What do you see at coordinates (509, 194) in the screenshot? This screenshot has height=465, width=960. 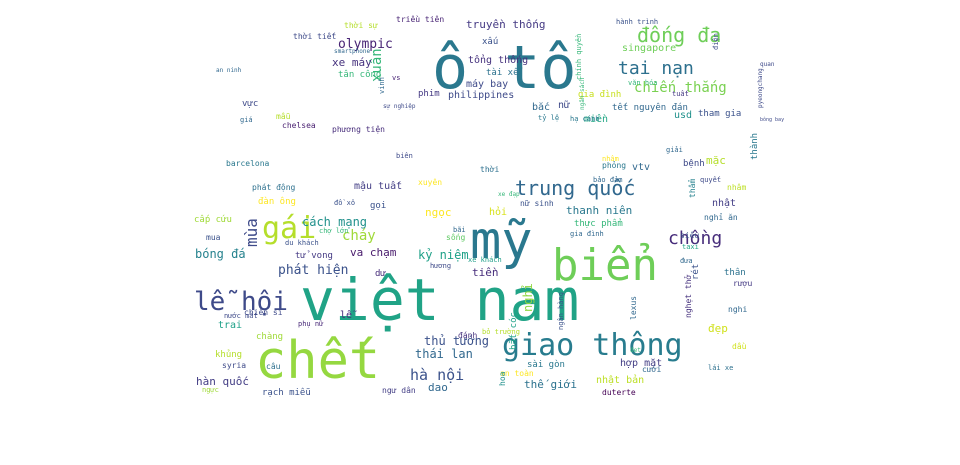 I see `word-xe-dap: xe đạp` at bounding box center [509, 194].